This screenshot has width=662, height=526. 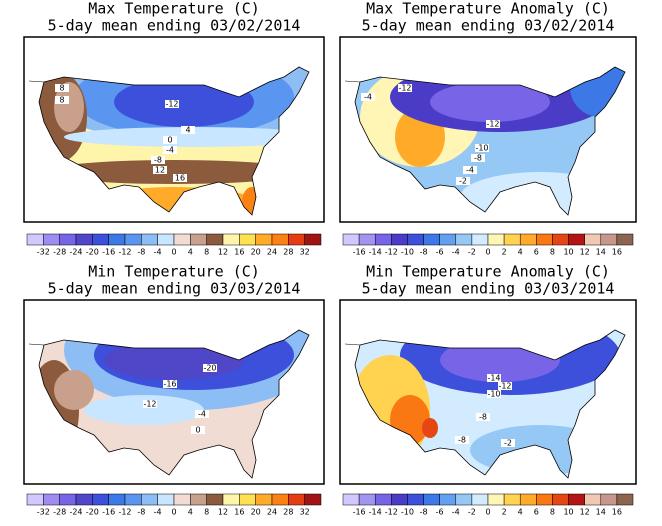 I want to click on colorbar-label: -10, so click(x=407, y=252).